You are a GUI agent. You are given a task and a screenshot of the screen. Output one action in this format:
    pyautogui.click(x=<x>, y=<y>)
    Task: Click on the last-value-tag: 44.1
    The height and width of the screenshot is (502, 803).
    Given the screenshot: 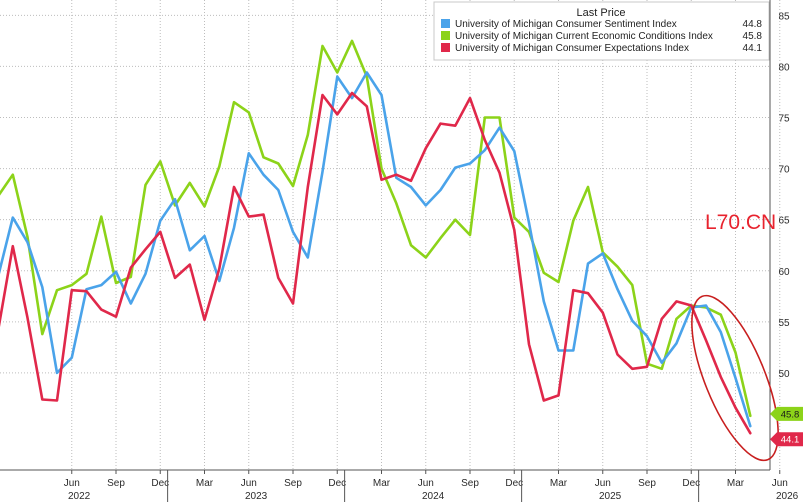 What is the action you would take?
    pyautogui.click(x=786, y=439)
    